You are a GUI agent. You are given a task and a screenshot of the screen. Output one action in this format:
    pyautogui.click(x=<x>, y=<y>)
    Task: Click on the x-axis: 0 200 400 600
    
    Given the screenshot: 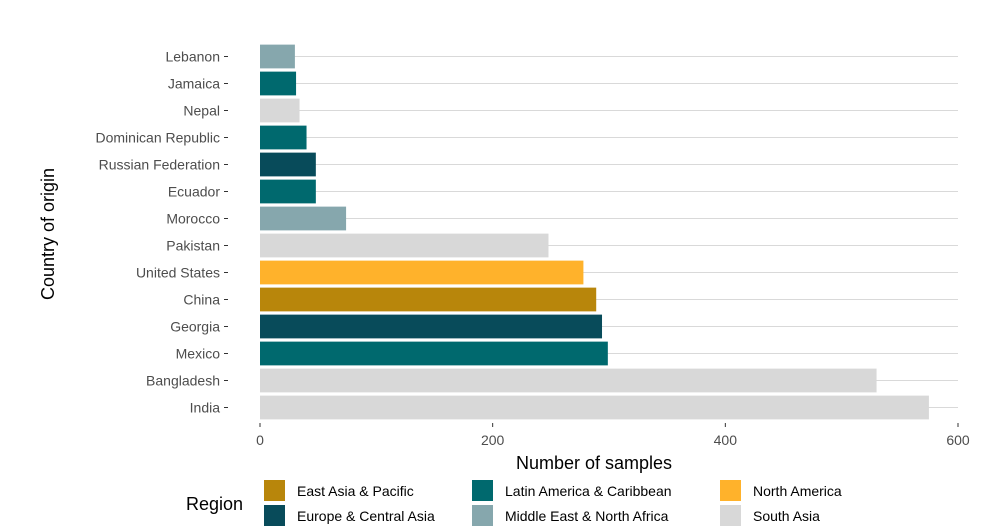 What is the action you would take?
    pyautogui.click(x=613, y=435)
    